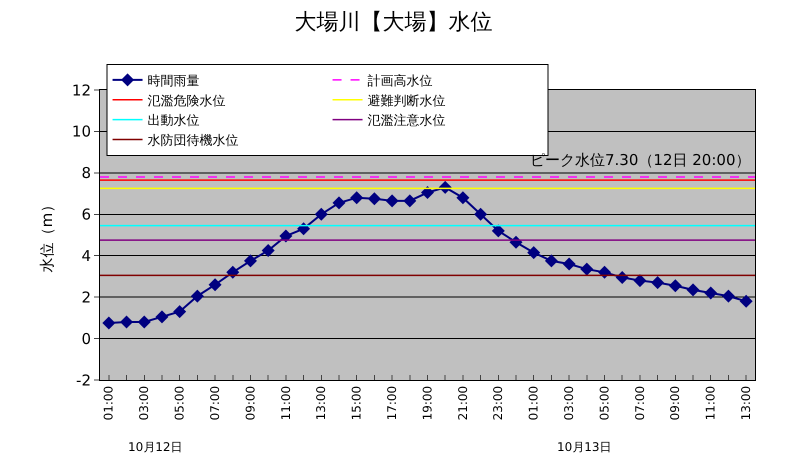 This screenshot has height=455, width=787. What do you see at coordinates (498, 403) in the screenshot?
I see `x-tick-label: 23:00` at bounding box center [498, 403].